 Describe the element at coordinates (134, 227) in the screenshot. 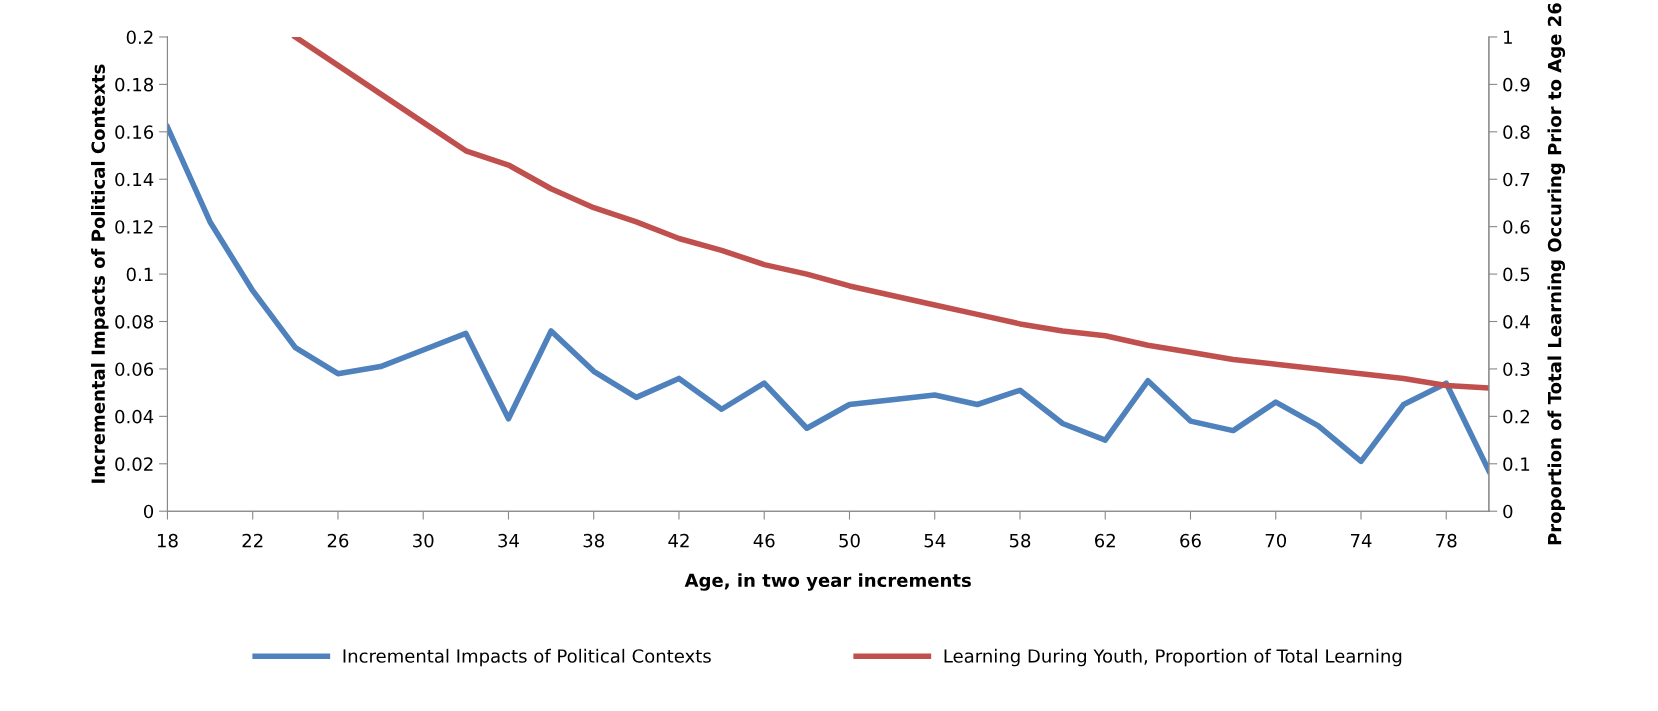

I see `y-tick-label: 0.12` at that location.